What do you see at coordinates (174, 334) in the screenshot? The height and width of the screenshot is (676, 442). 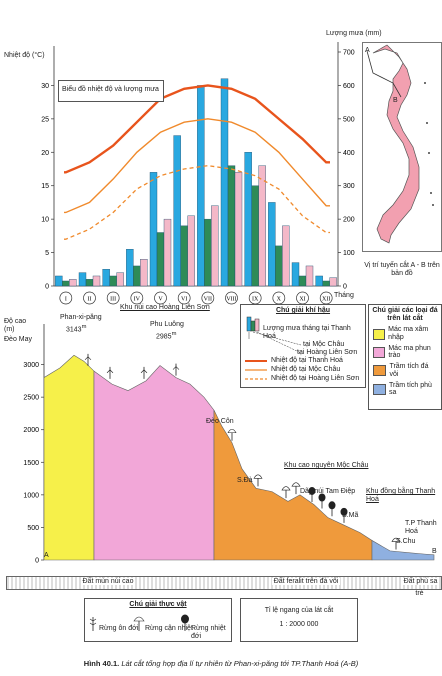 I see `phu-luong-height-unit: m` at bounding box center [174, 334].